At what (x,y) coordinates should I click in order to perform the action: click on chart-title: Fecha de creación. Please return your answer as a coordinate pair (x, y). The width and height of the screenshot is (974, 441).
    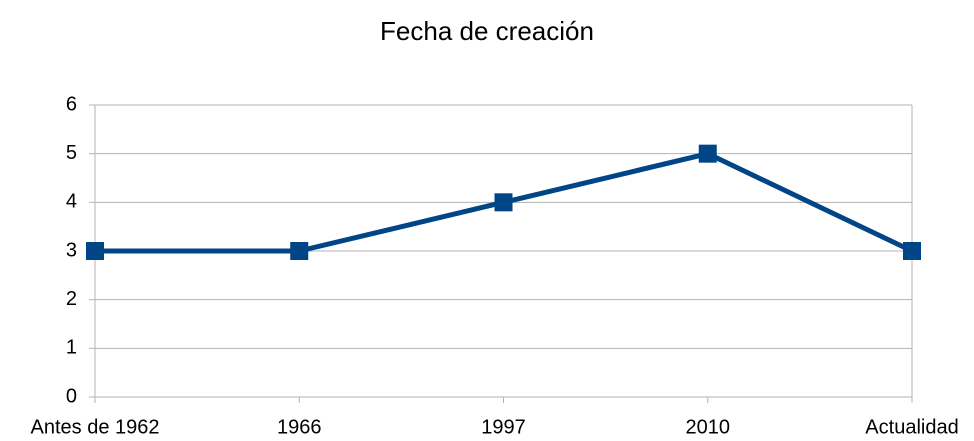
    Looking at the image, I should click on (487, 31).